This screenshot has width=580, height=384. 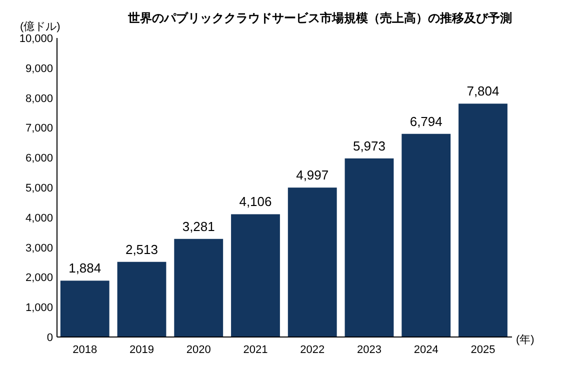 What do you see at coordinates (255, 350) in the screenshot?
I see `x-tick-label: 2021` at bounding box center [255, 350].